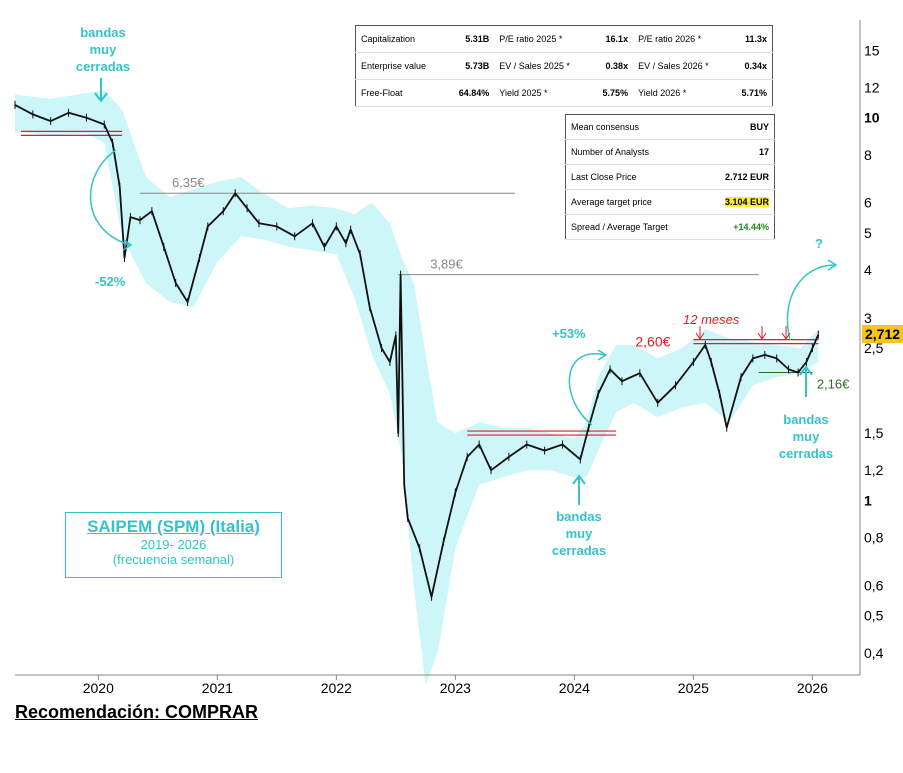 The height and width of the screenshot is (773, 903). I want to click on table-cell: +14.44%, so click(739, 227).